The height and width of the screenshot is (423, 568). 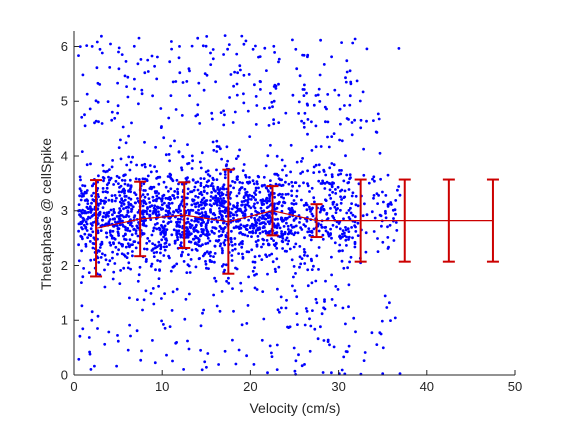 I want to click on x-tick-label: 10, so click(x=162, y=386).